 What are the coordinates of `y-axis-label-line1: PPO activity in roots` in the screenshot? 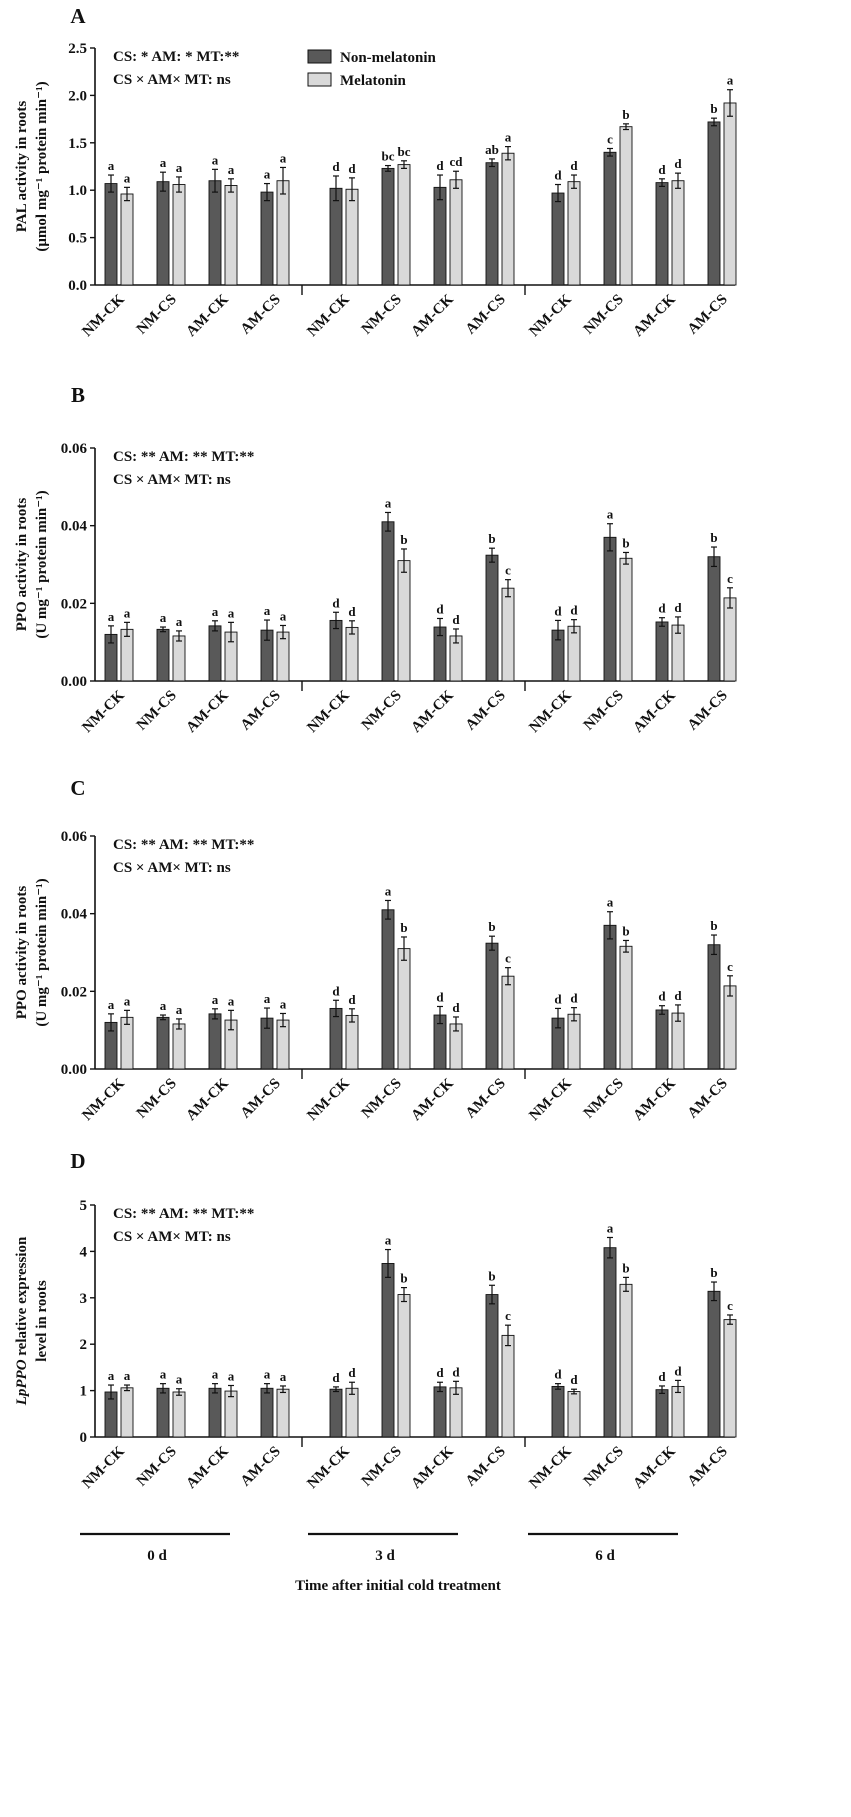 It's located at (22, 953).